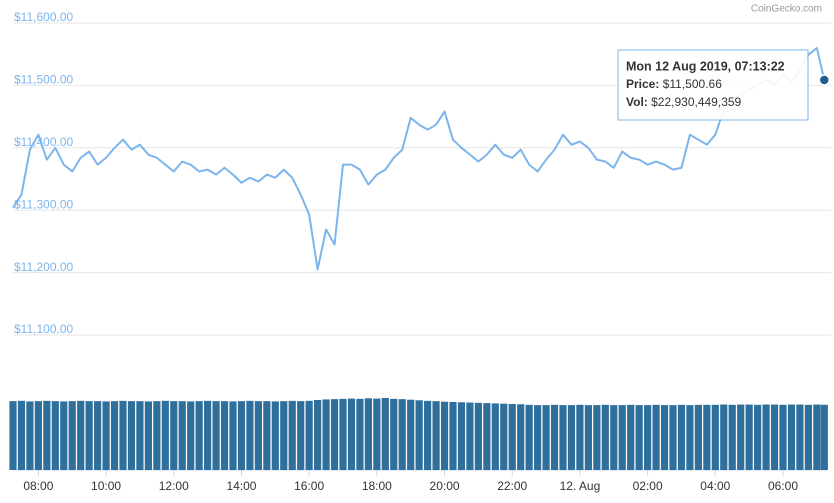 The image size is (834, 503). What do you see at coordinates (174, 486) in the screenshot?
I see `x-tick-label: 12:00` at bounding box center [174, 486].